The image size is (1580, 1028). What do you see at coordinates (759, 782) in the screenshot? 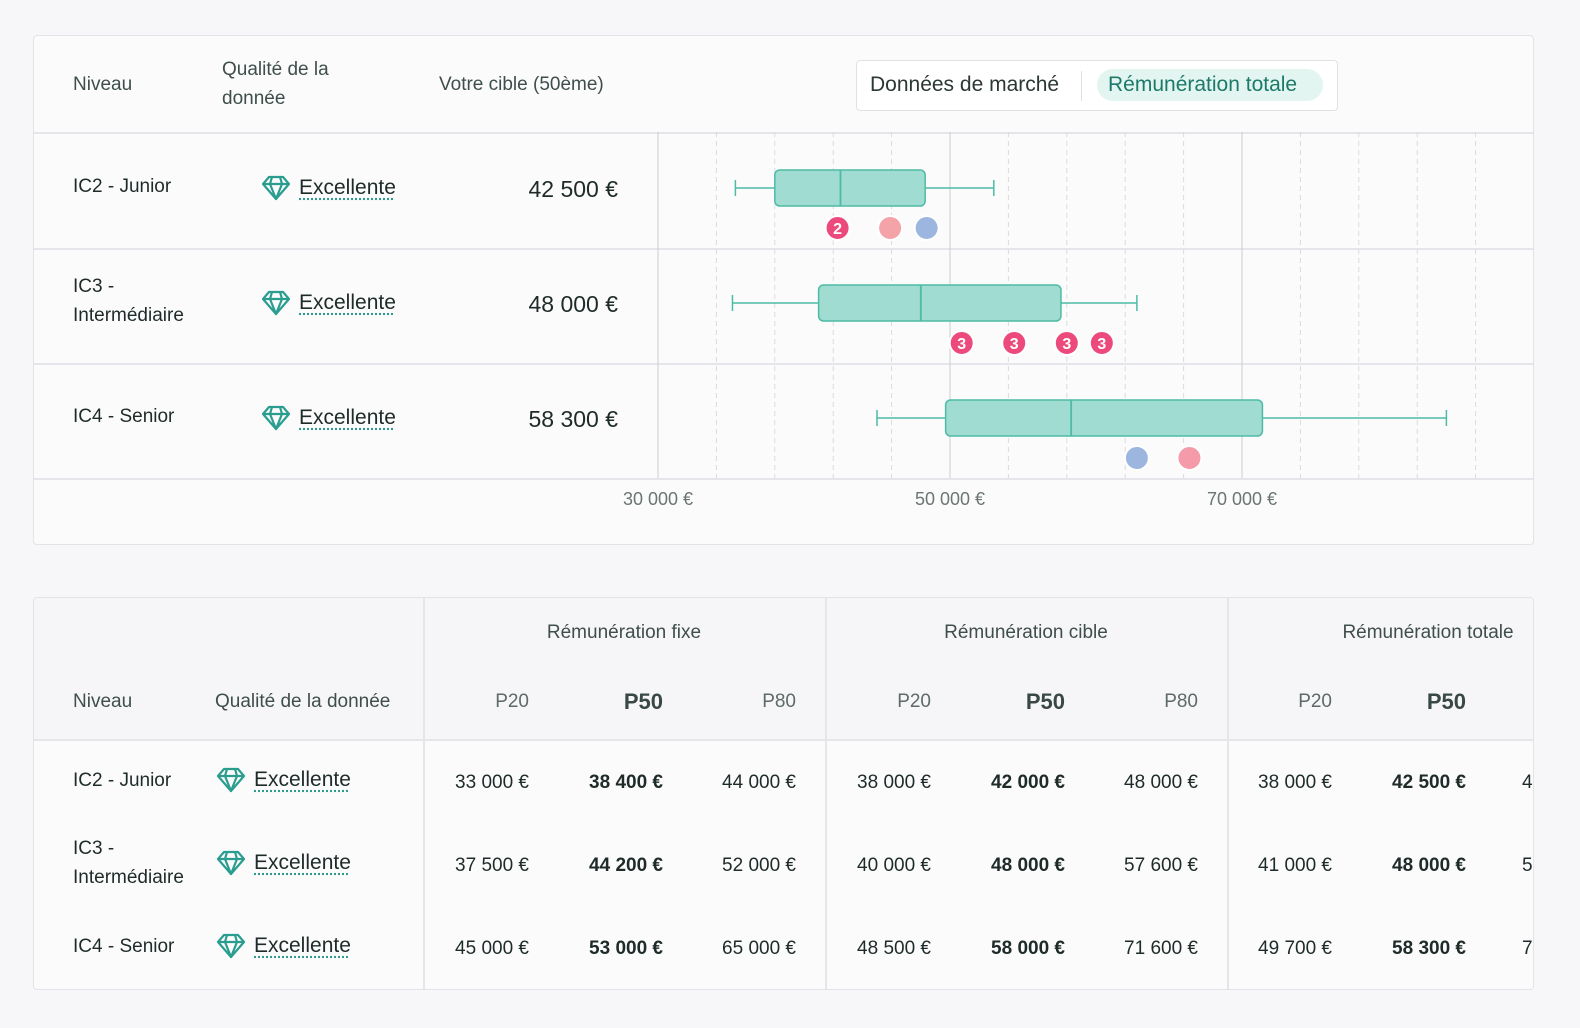
I see `cell: 44 000 €` at bounding box center [759, 782].